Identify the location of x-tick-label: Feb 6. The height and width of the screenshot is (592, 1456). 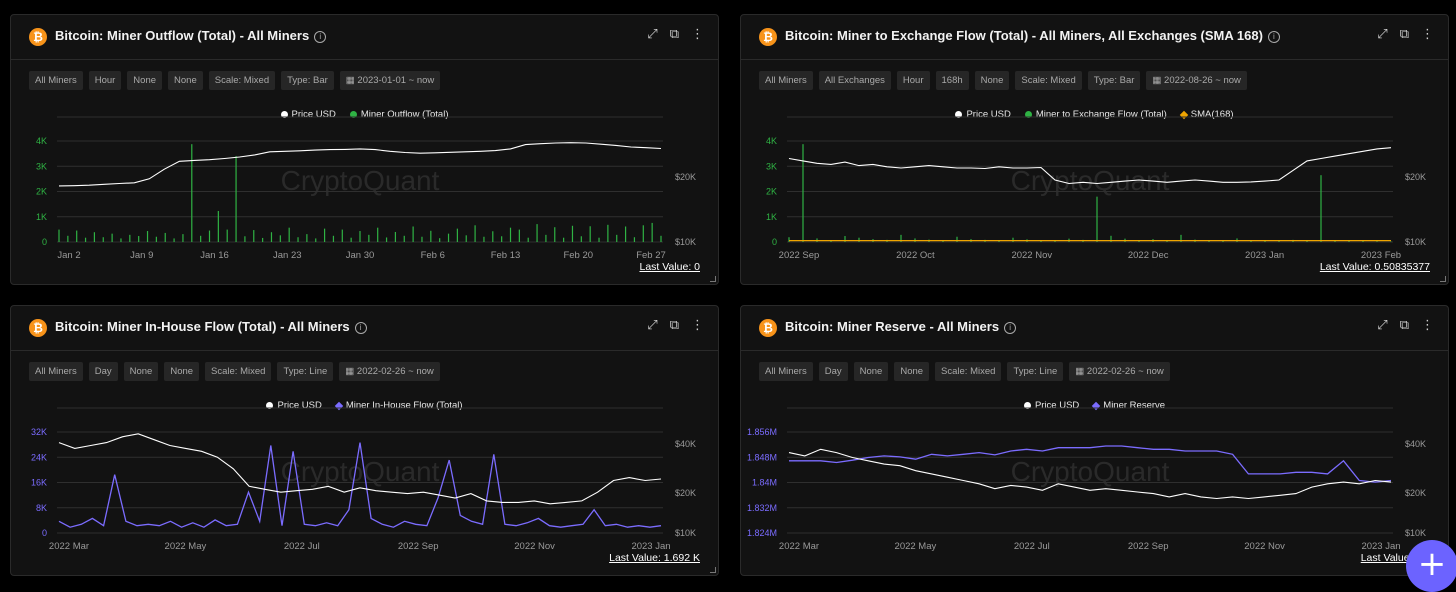
(433, 255).